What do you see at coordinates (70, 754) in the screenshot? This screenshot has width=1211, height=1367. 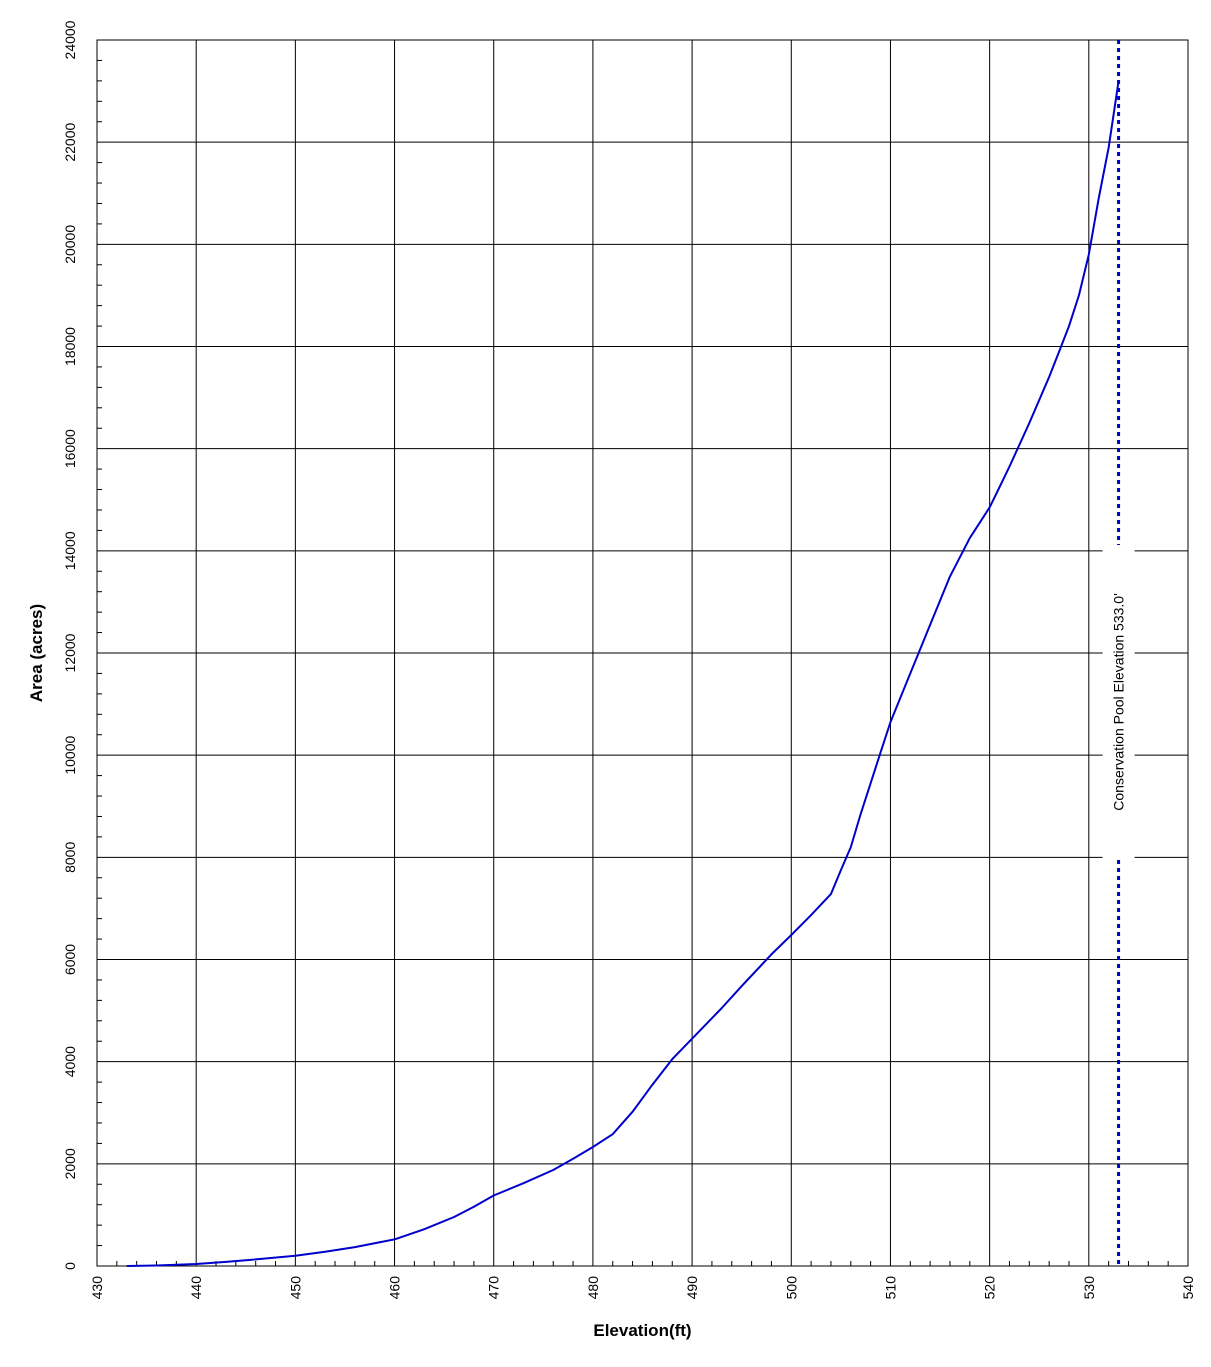 I see `y-tick-label: 10000` at bounding box center [70, 754].